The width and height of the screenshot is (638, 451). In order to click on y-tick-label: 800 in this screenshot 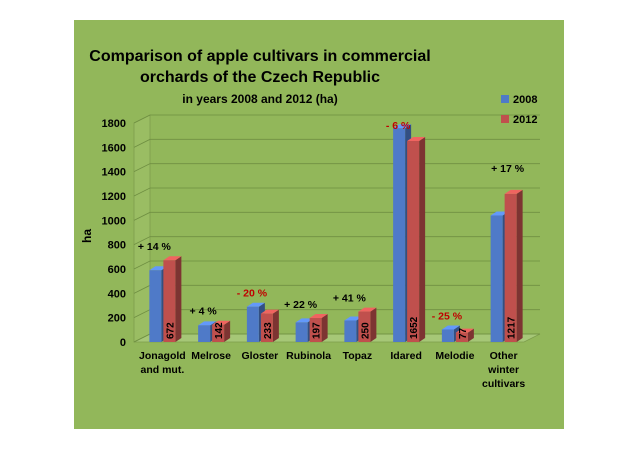, I will do `click(117, 246)`.